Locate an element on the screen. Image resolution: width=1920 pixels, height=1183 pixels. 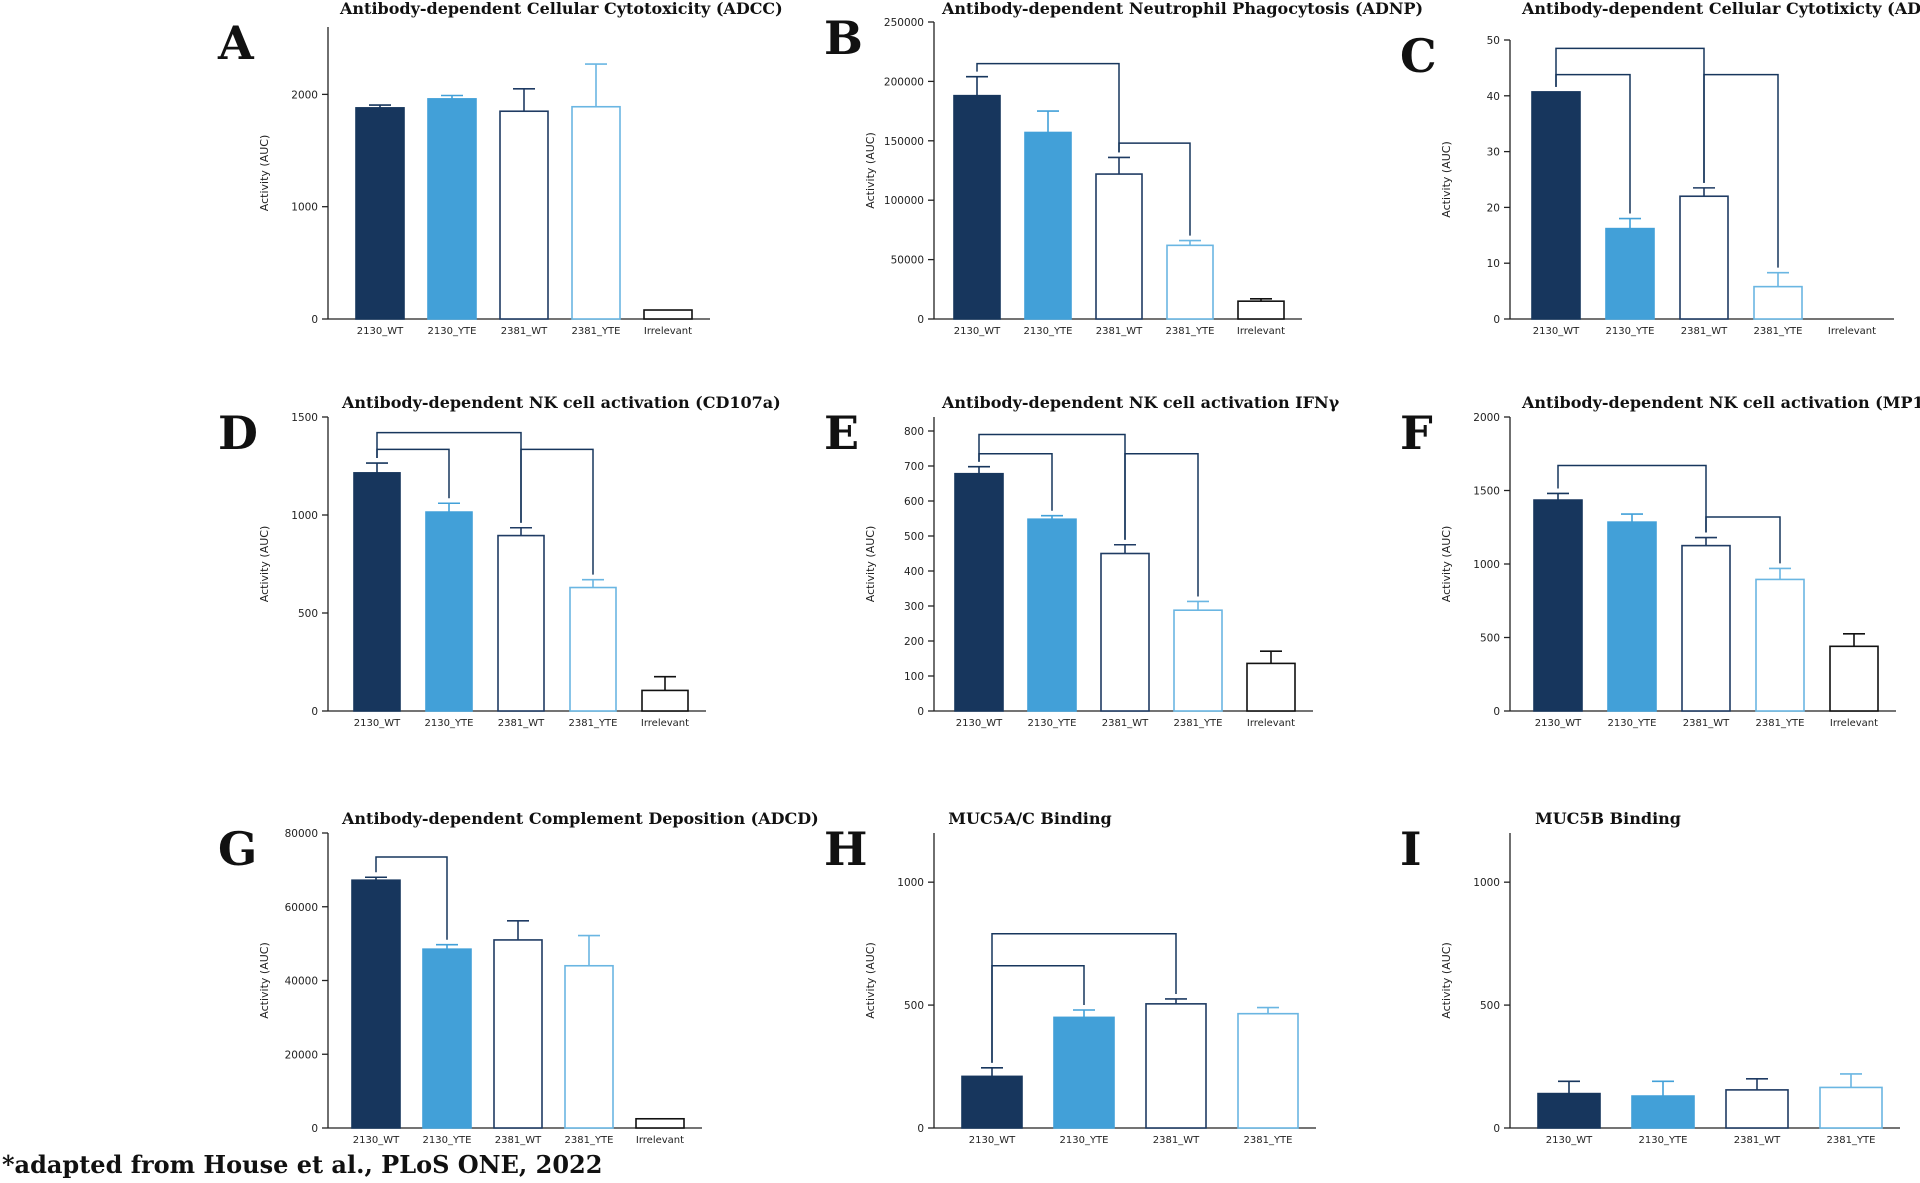
y-tick-label: 300 is located at coordinates (914, 607).